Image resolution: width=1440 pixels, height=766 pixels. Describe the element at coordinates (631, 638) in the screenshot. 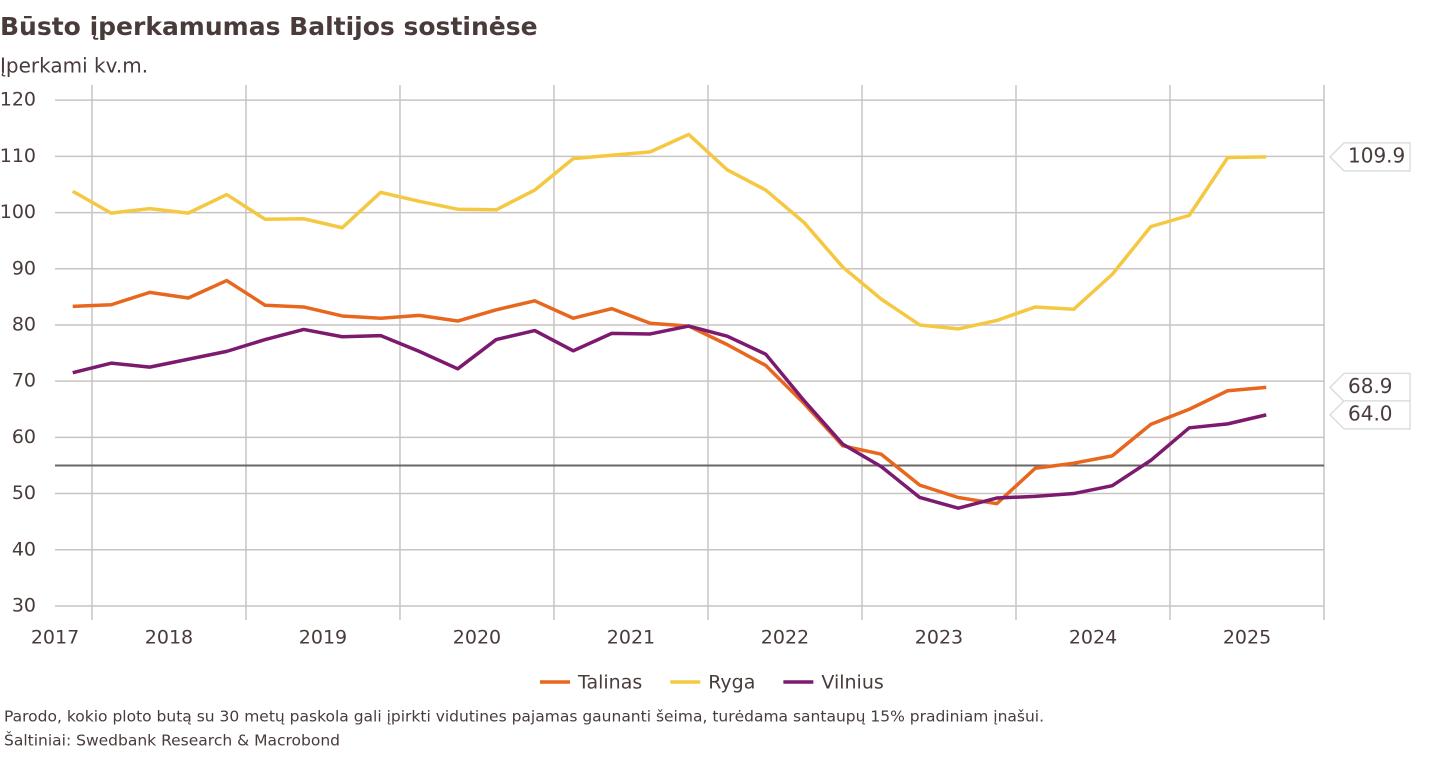

I see `x-tick-label: 2021` at that location.